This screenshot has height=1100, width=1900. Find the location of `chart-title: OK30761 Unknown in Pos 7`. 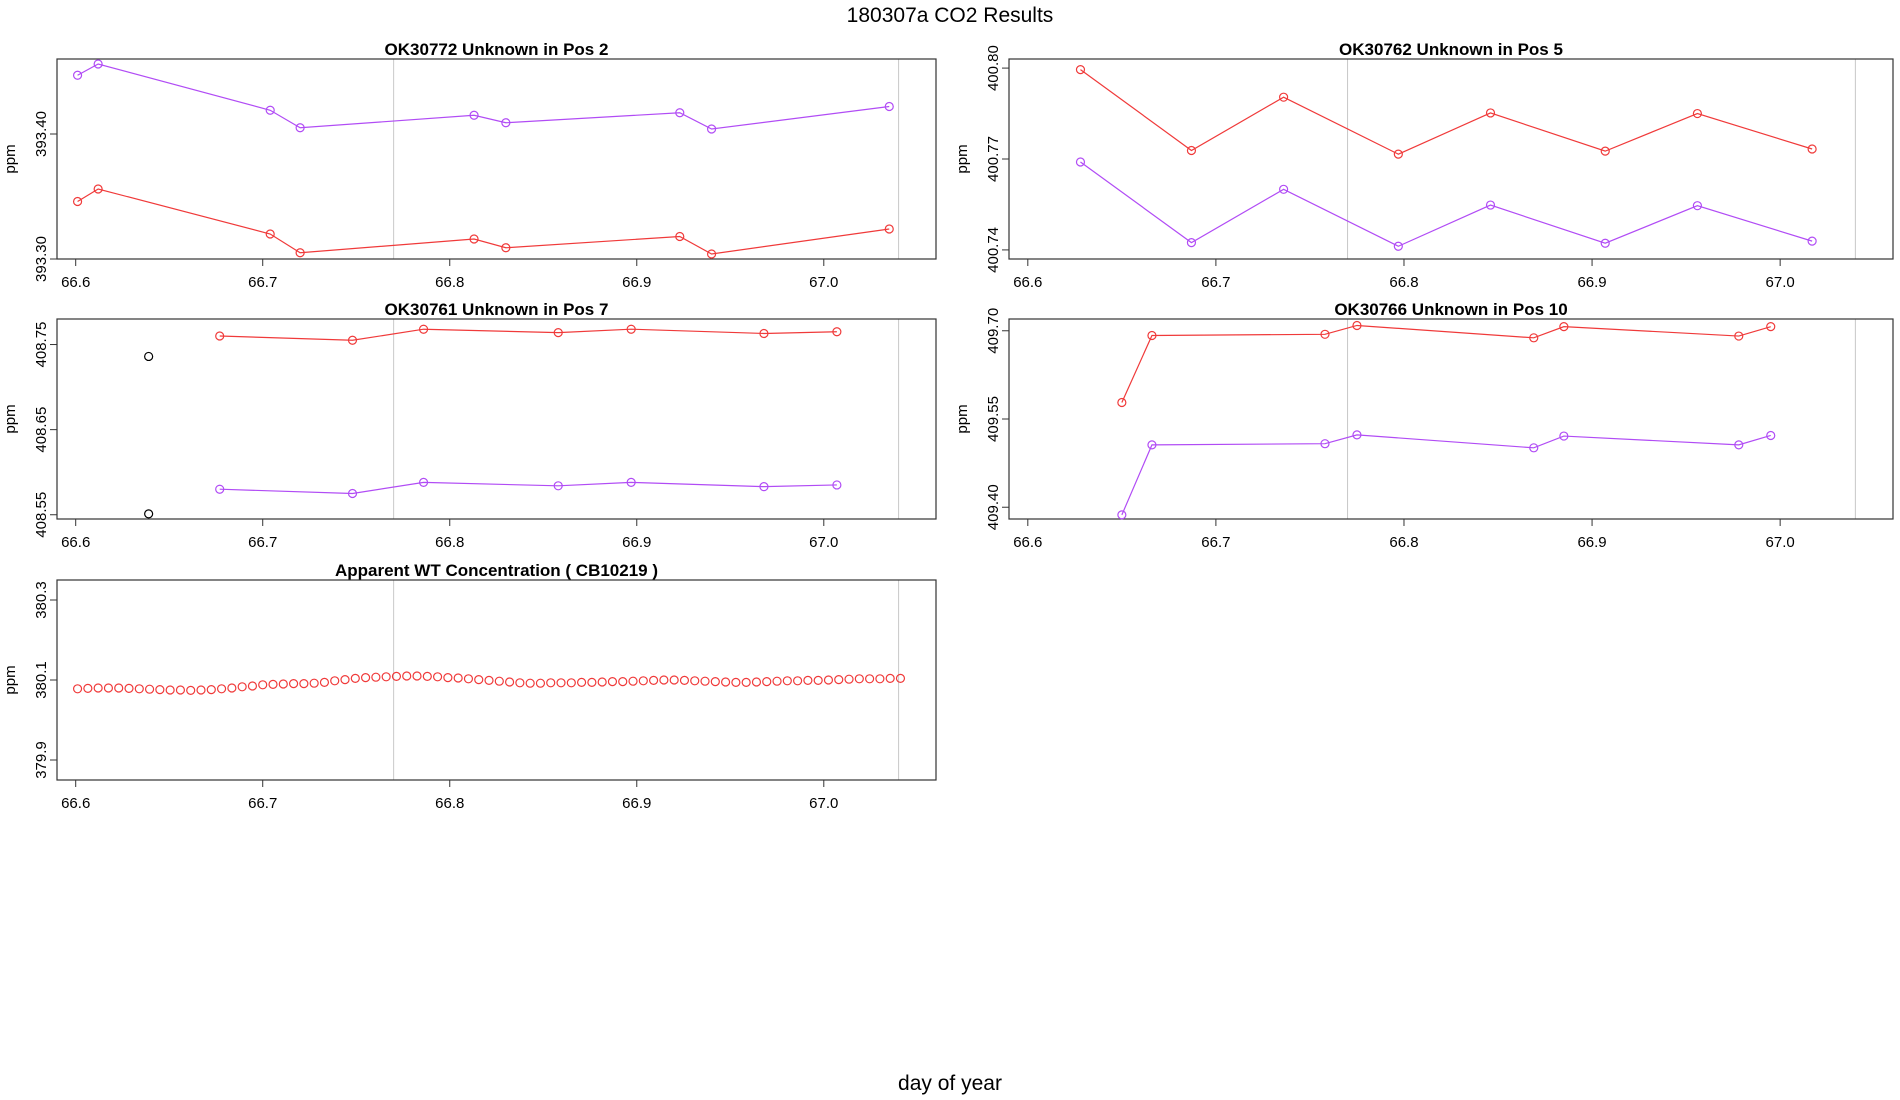

chart-title: OK30761 Unknown in Pos 7 is located at coordinates (497, 309).